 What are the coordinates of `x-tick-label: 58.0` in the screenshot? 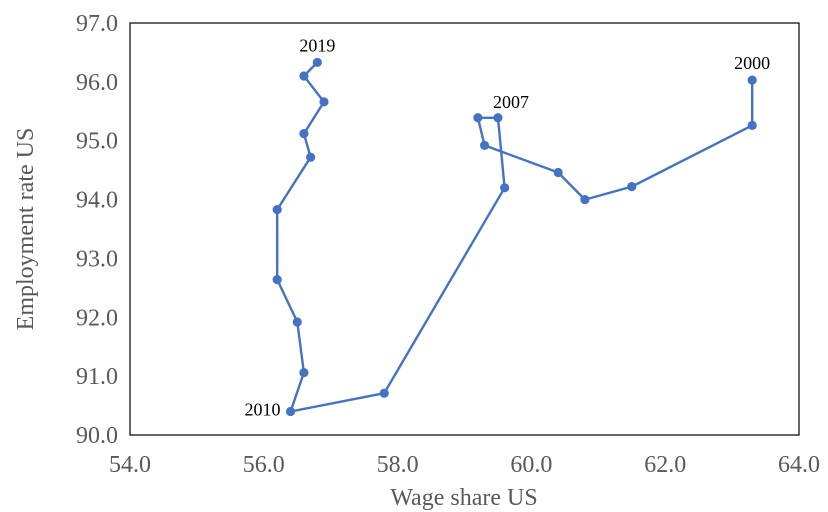 It's located at (398, 465).